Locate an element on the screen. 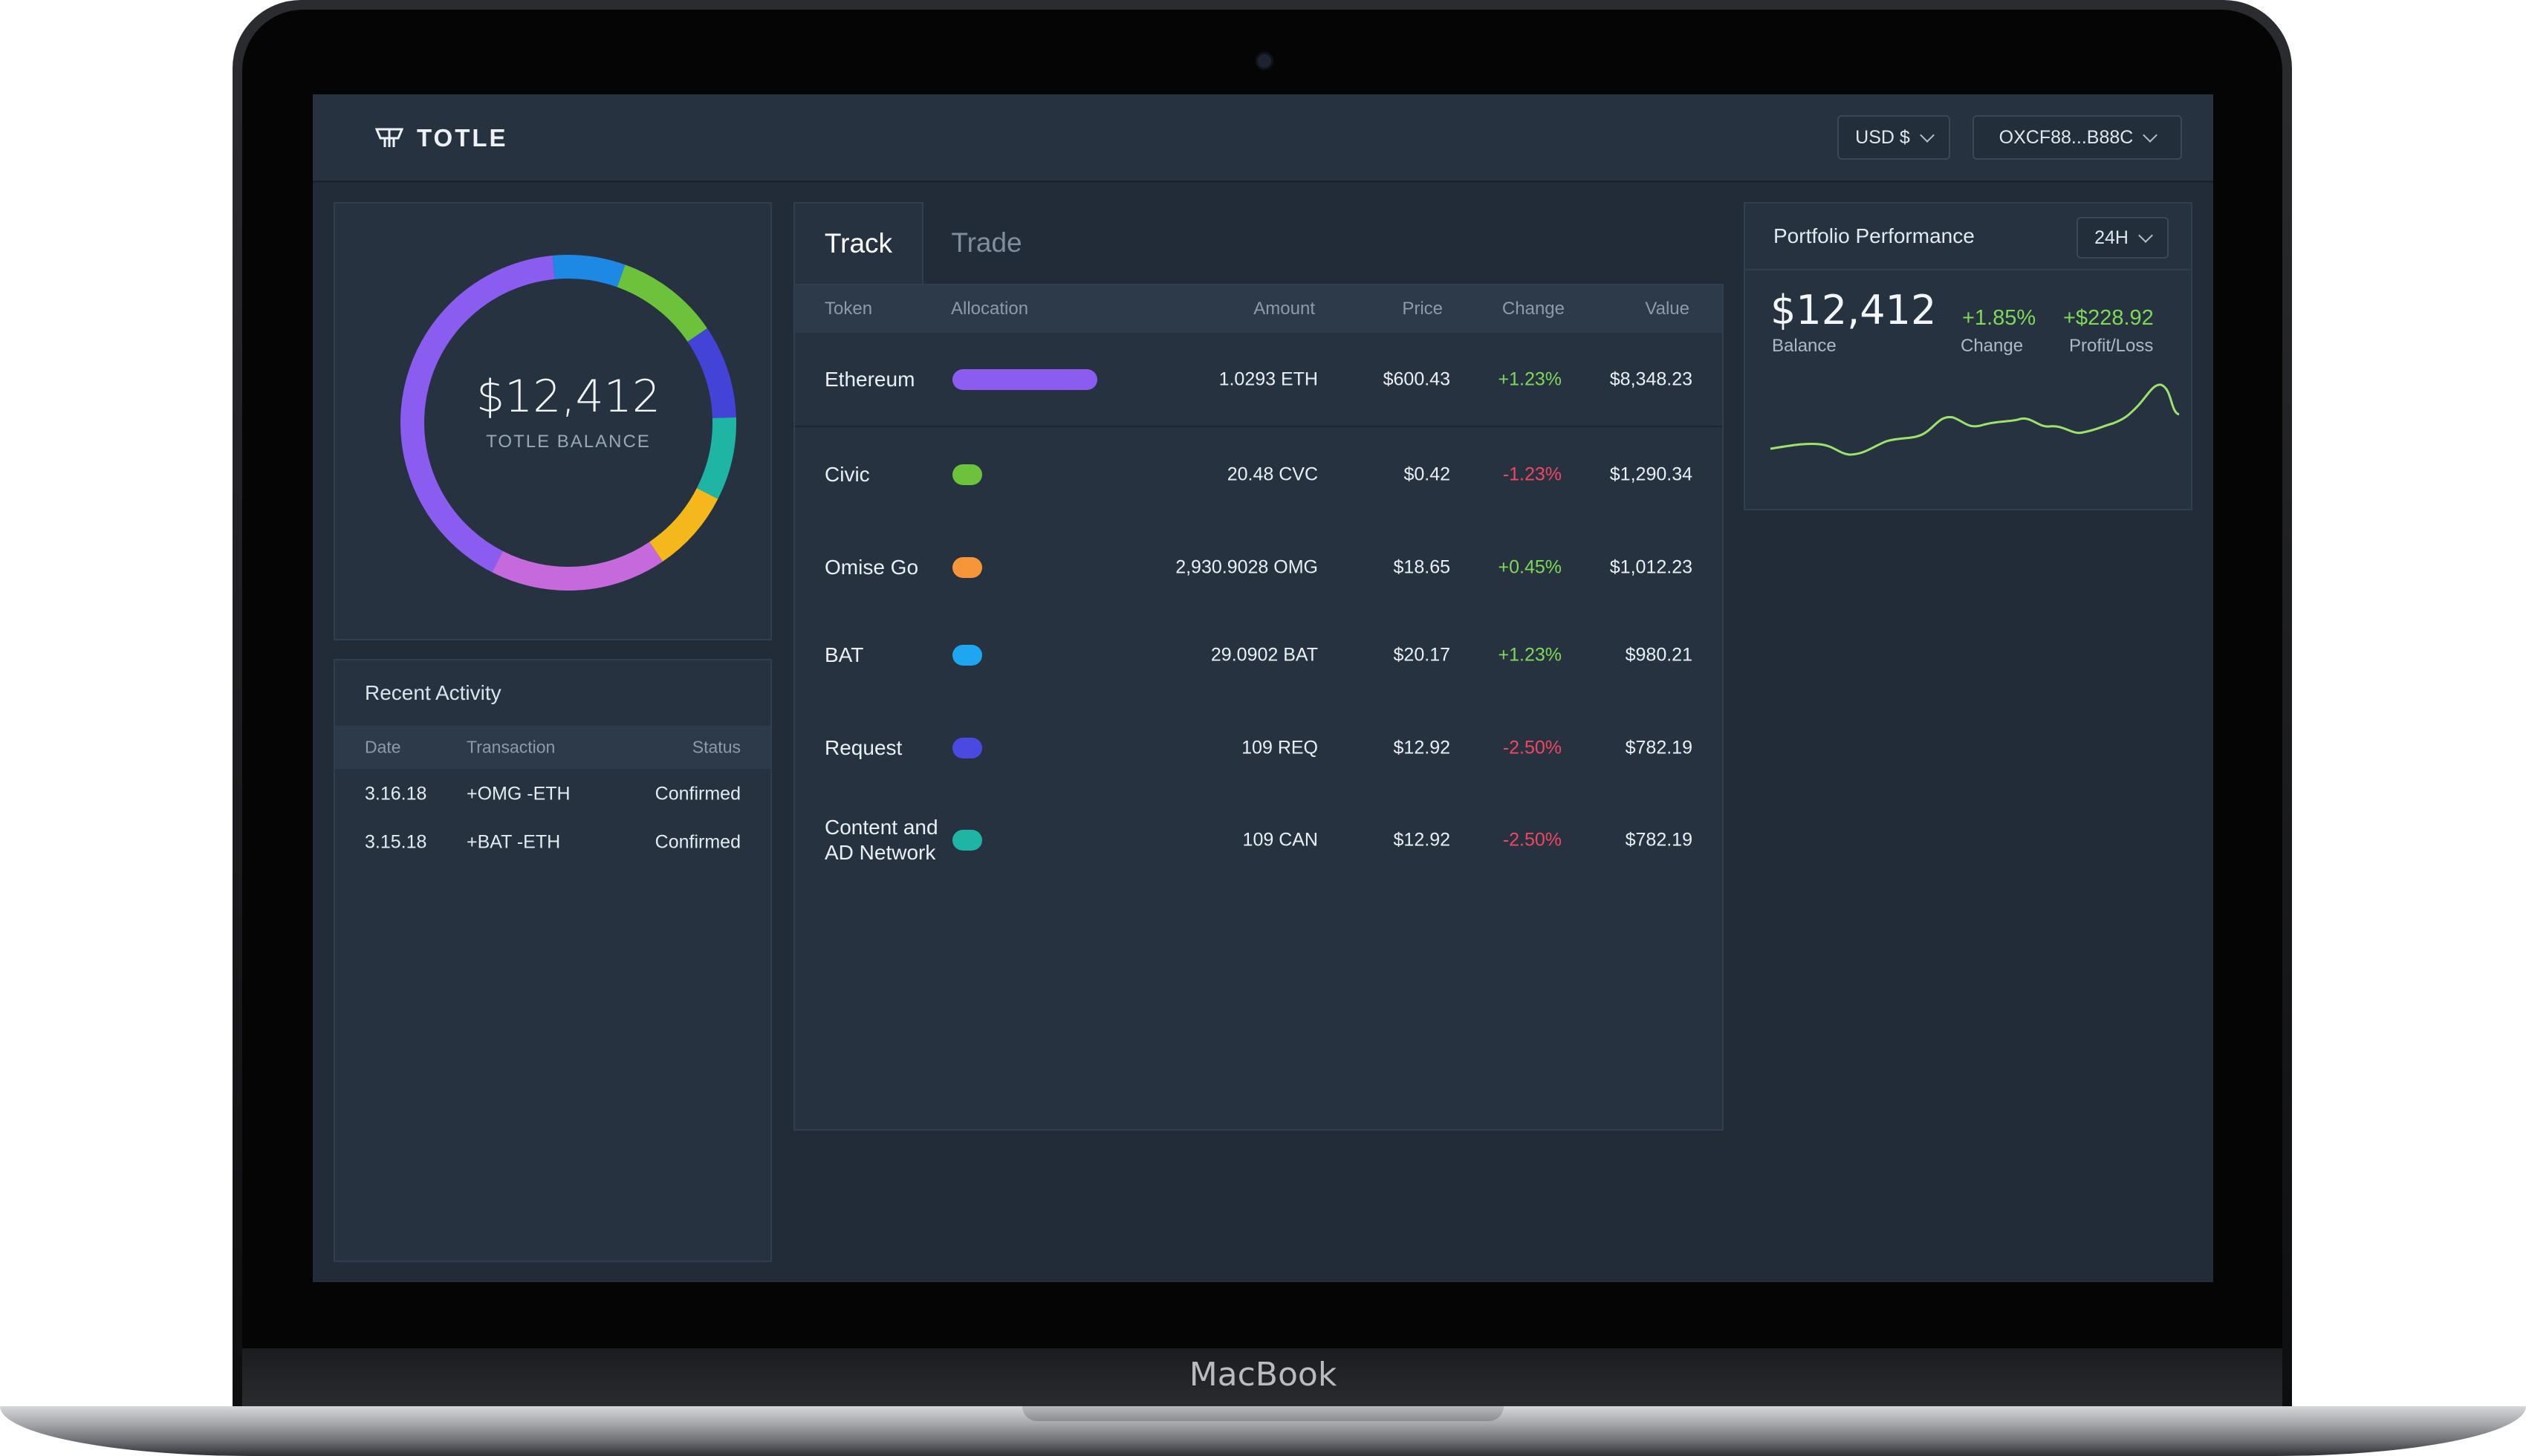 The height and width of the screenshot is (1456, 2526). range-dropdown: 24H is located at coordinates (2123, 238).